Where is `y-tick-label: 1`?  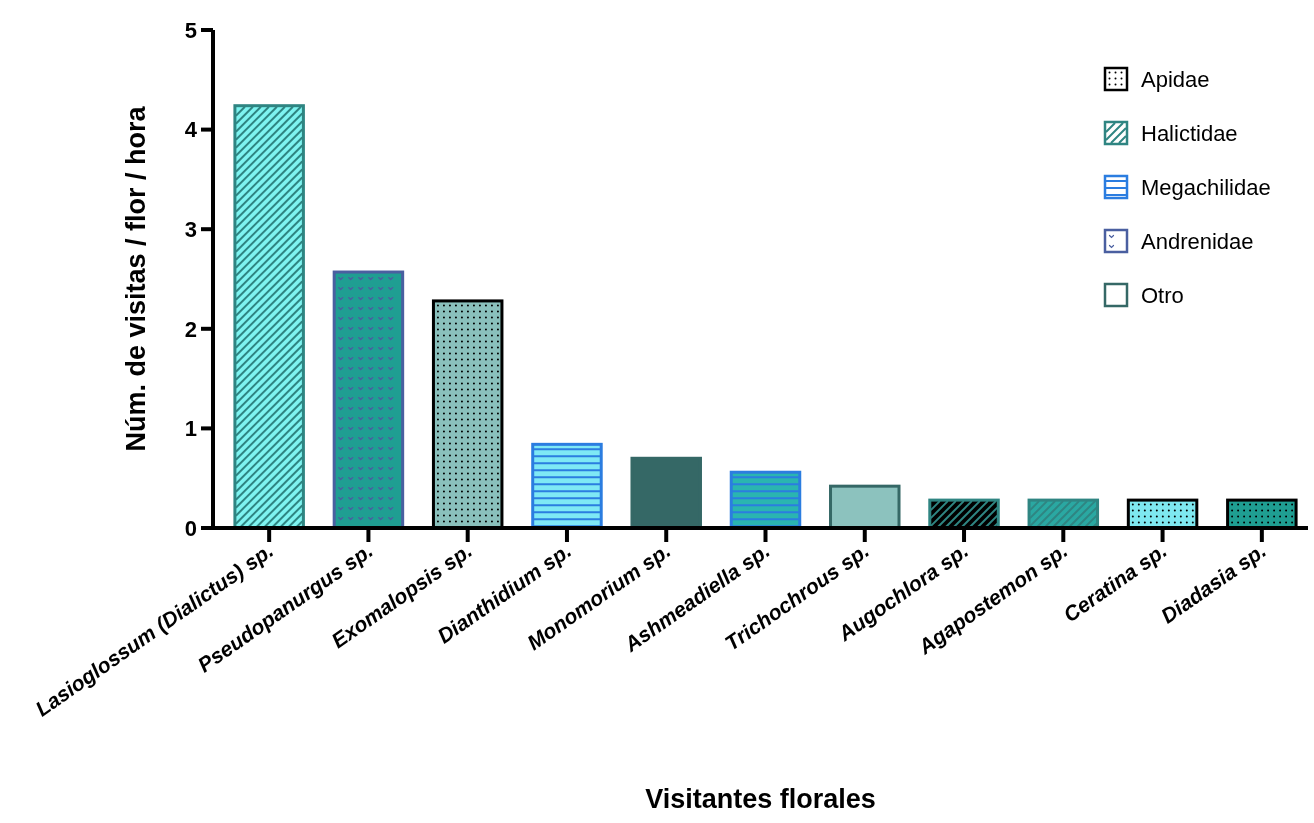 y-tick-label: 1 is located at coordinates (190, 429).